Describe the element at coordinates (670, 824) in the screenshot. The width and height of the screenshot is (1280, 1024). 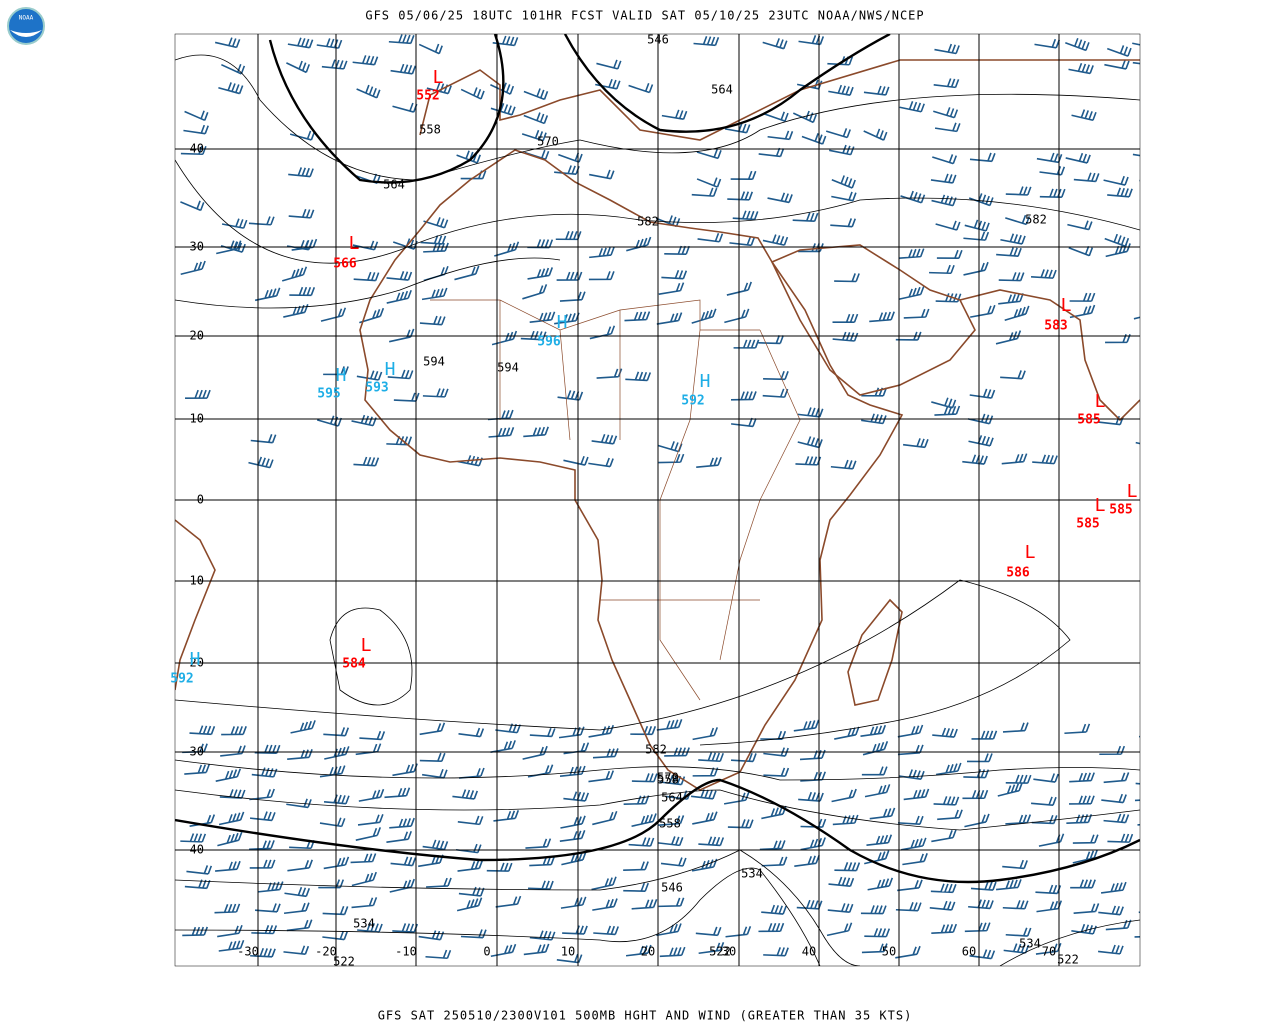
I see `contour-label: 558` at that location.